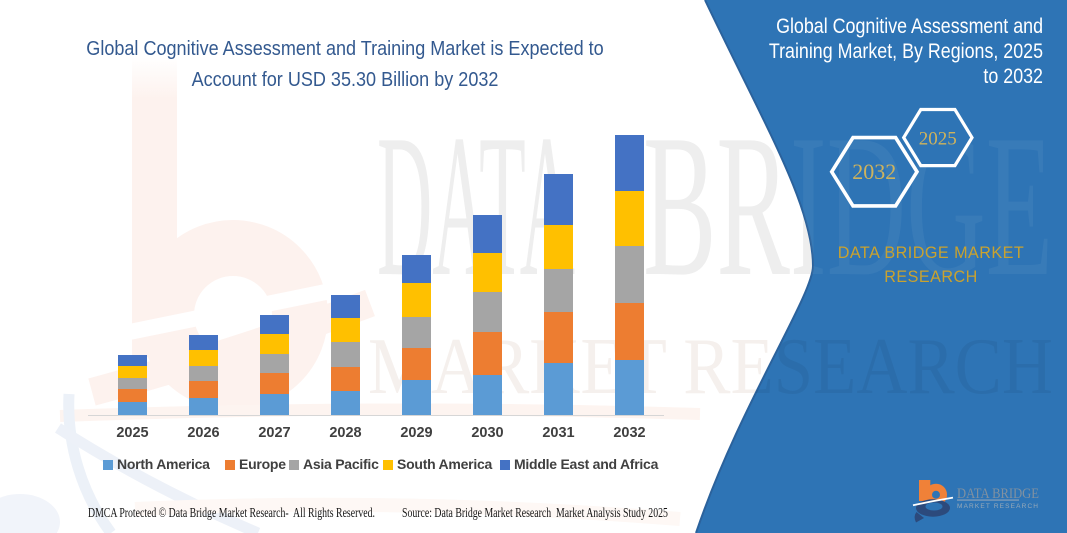 The image size is (1067, 533). What do you see at coordinates (998, 494) in the screenshot?
I see `svg-text: DATA BRIDGE` at bounding box center [998, 494].